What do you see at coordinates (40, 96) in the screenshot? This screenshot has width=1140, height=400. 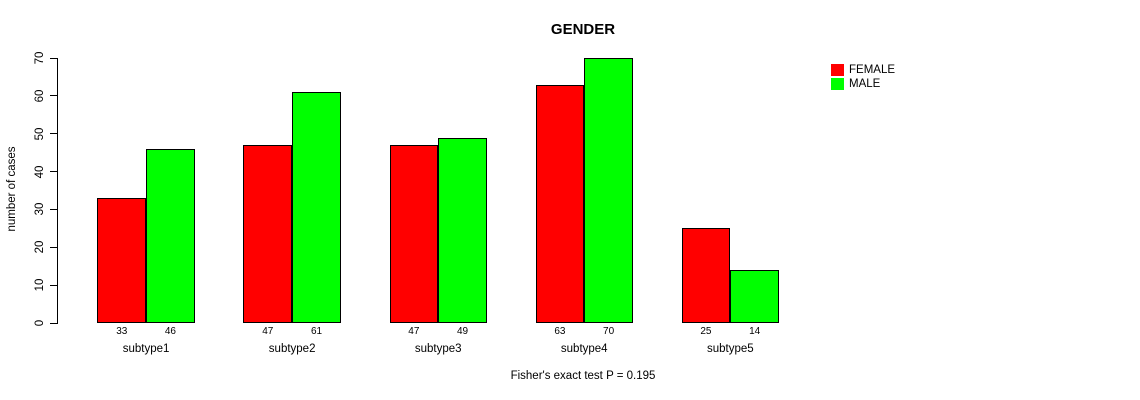 I see `y-axis-tick-label: 60` at bounding box center [40, 96].